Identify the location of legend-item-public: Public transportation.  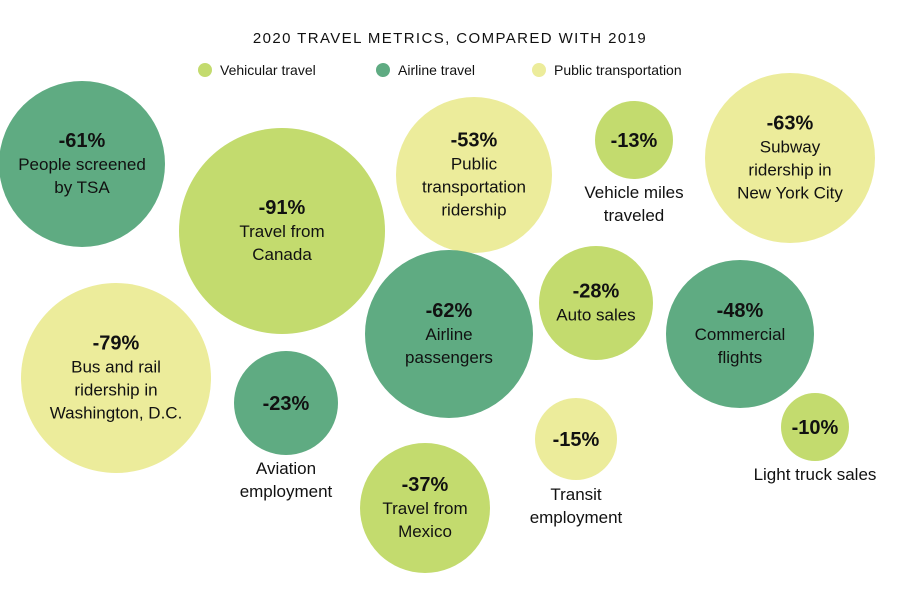
(607, 70).